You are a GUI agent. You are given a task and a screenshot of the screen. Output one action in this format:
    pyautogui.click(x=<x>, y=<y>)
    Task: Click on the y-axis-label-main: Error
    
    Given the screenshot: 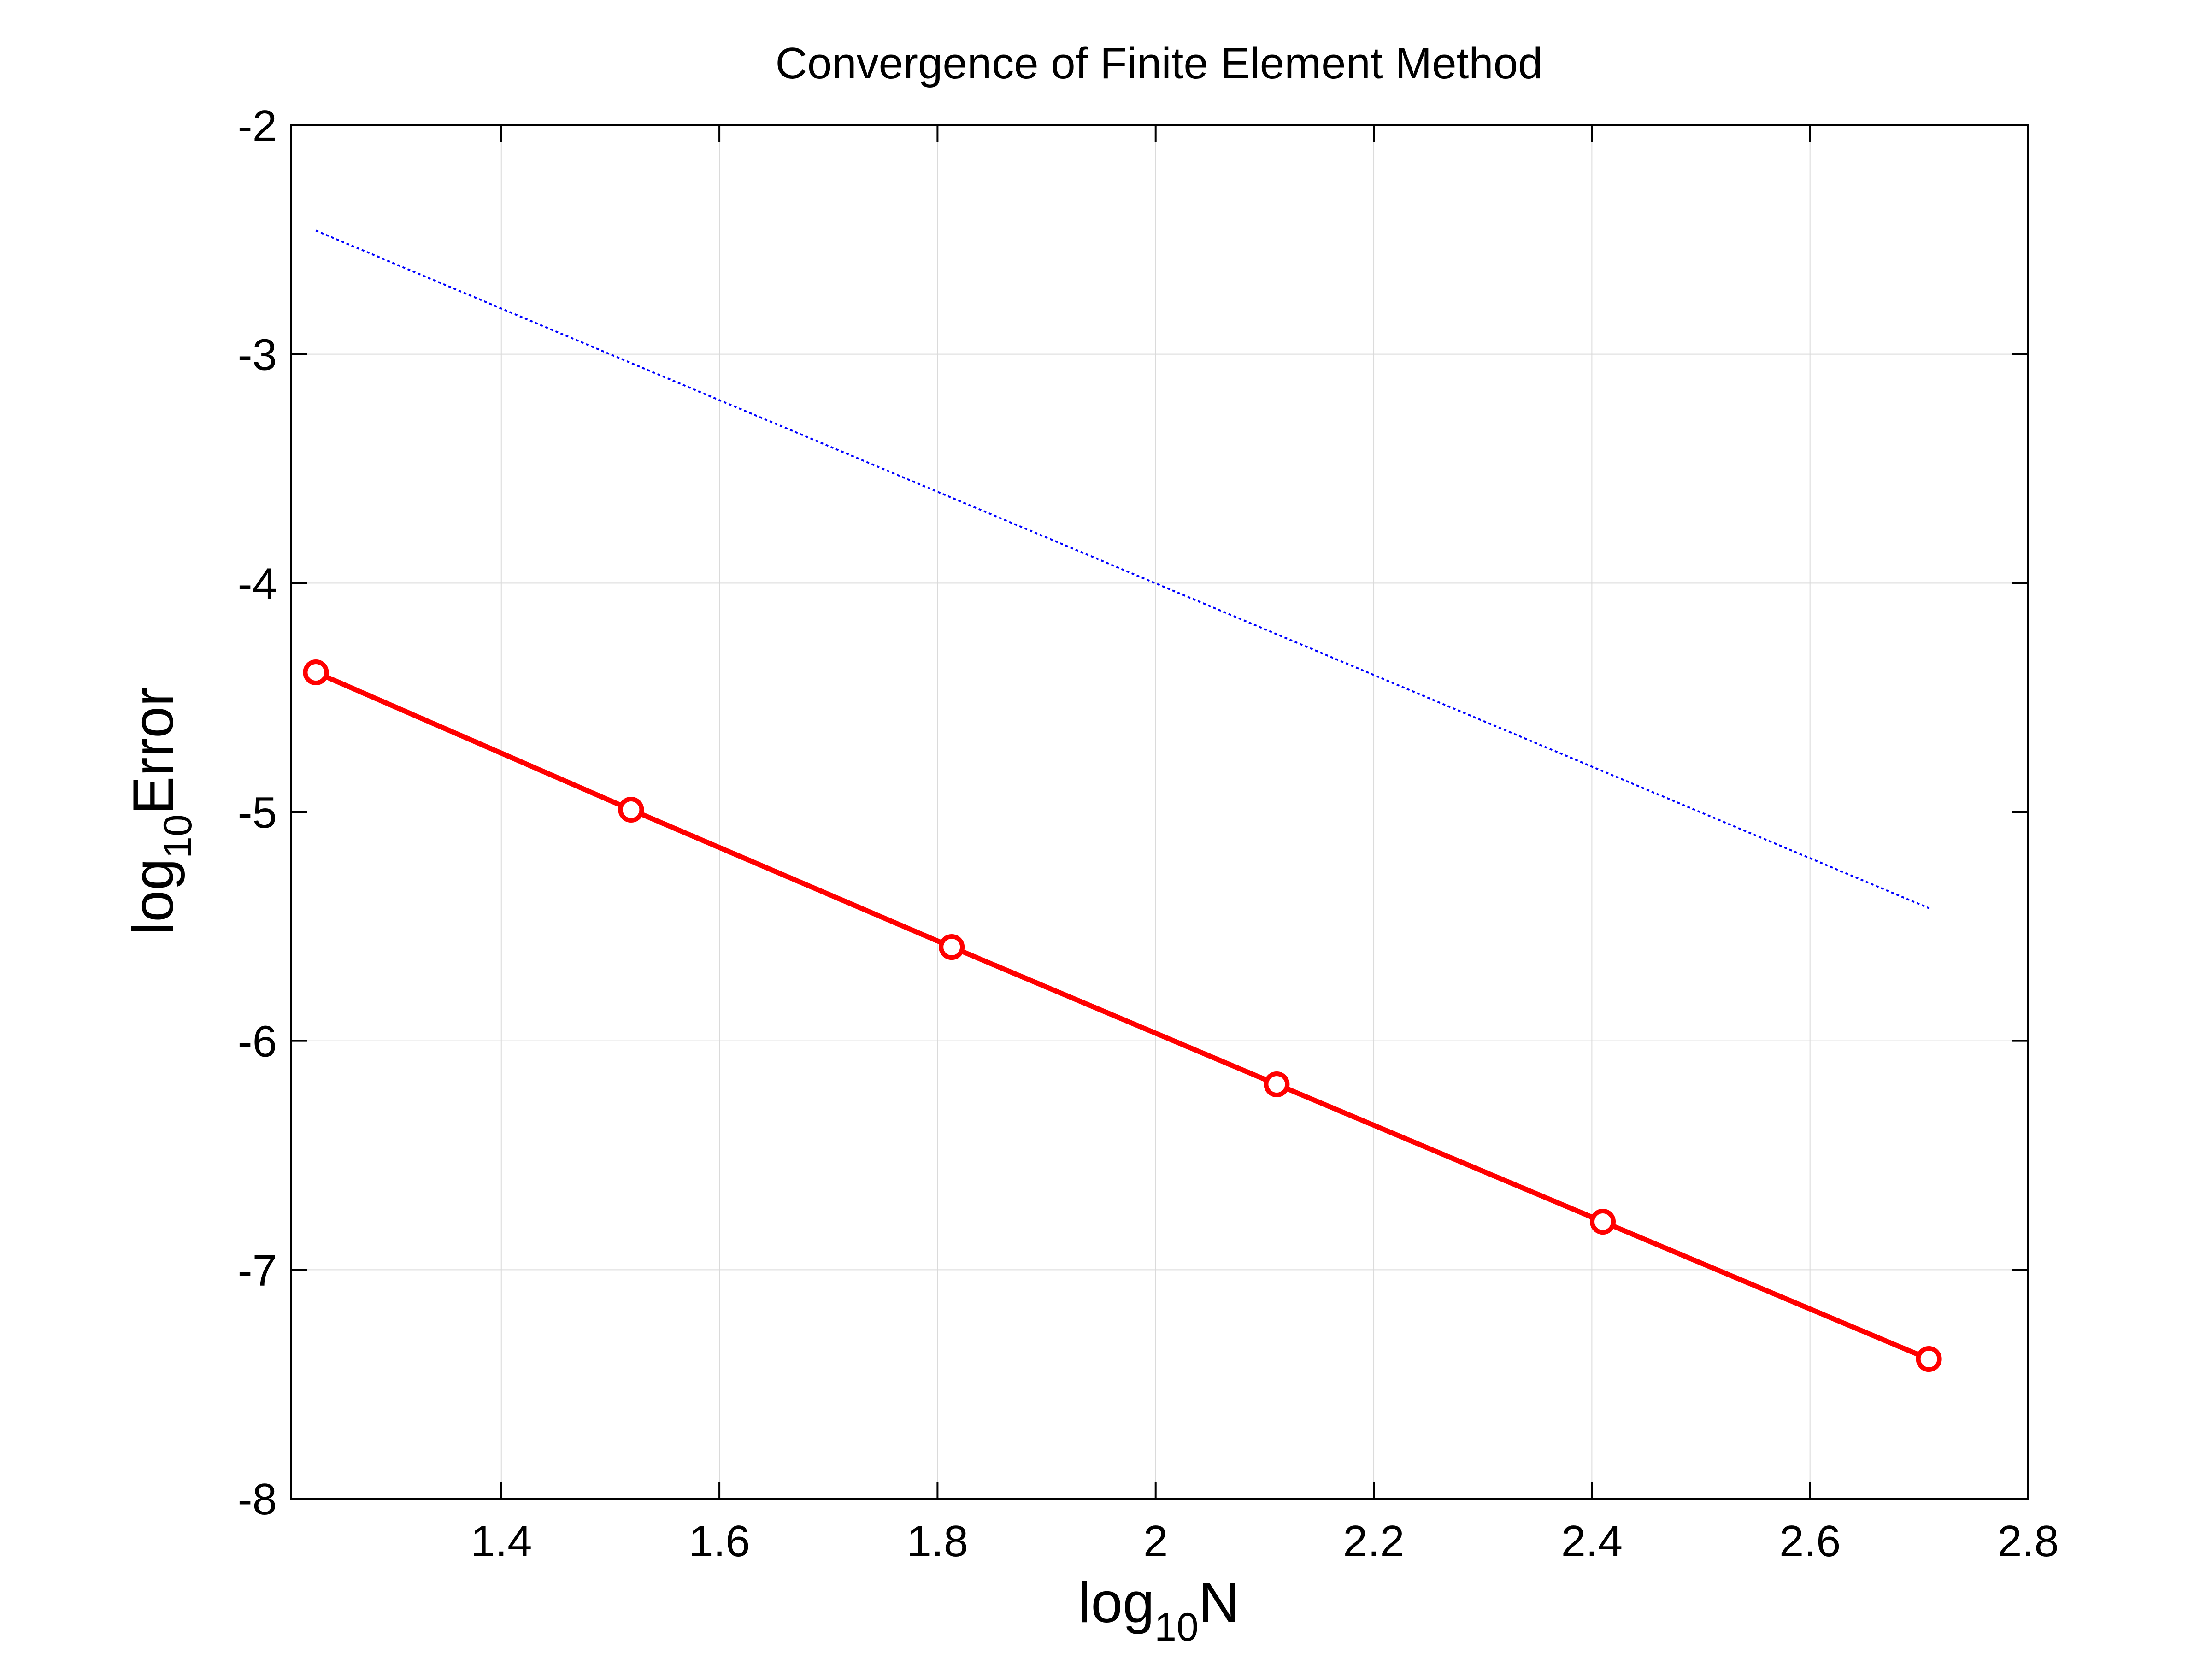 What is the action you would take?
    pyautogui.click(x=153, y=751)
    